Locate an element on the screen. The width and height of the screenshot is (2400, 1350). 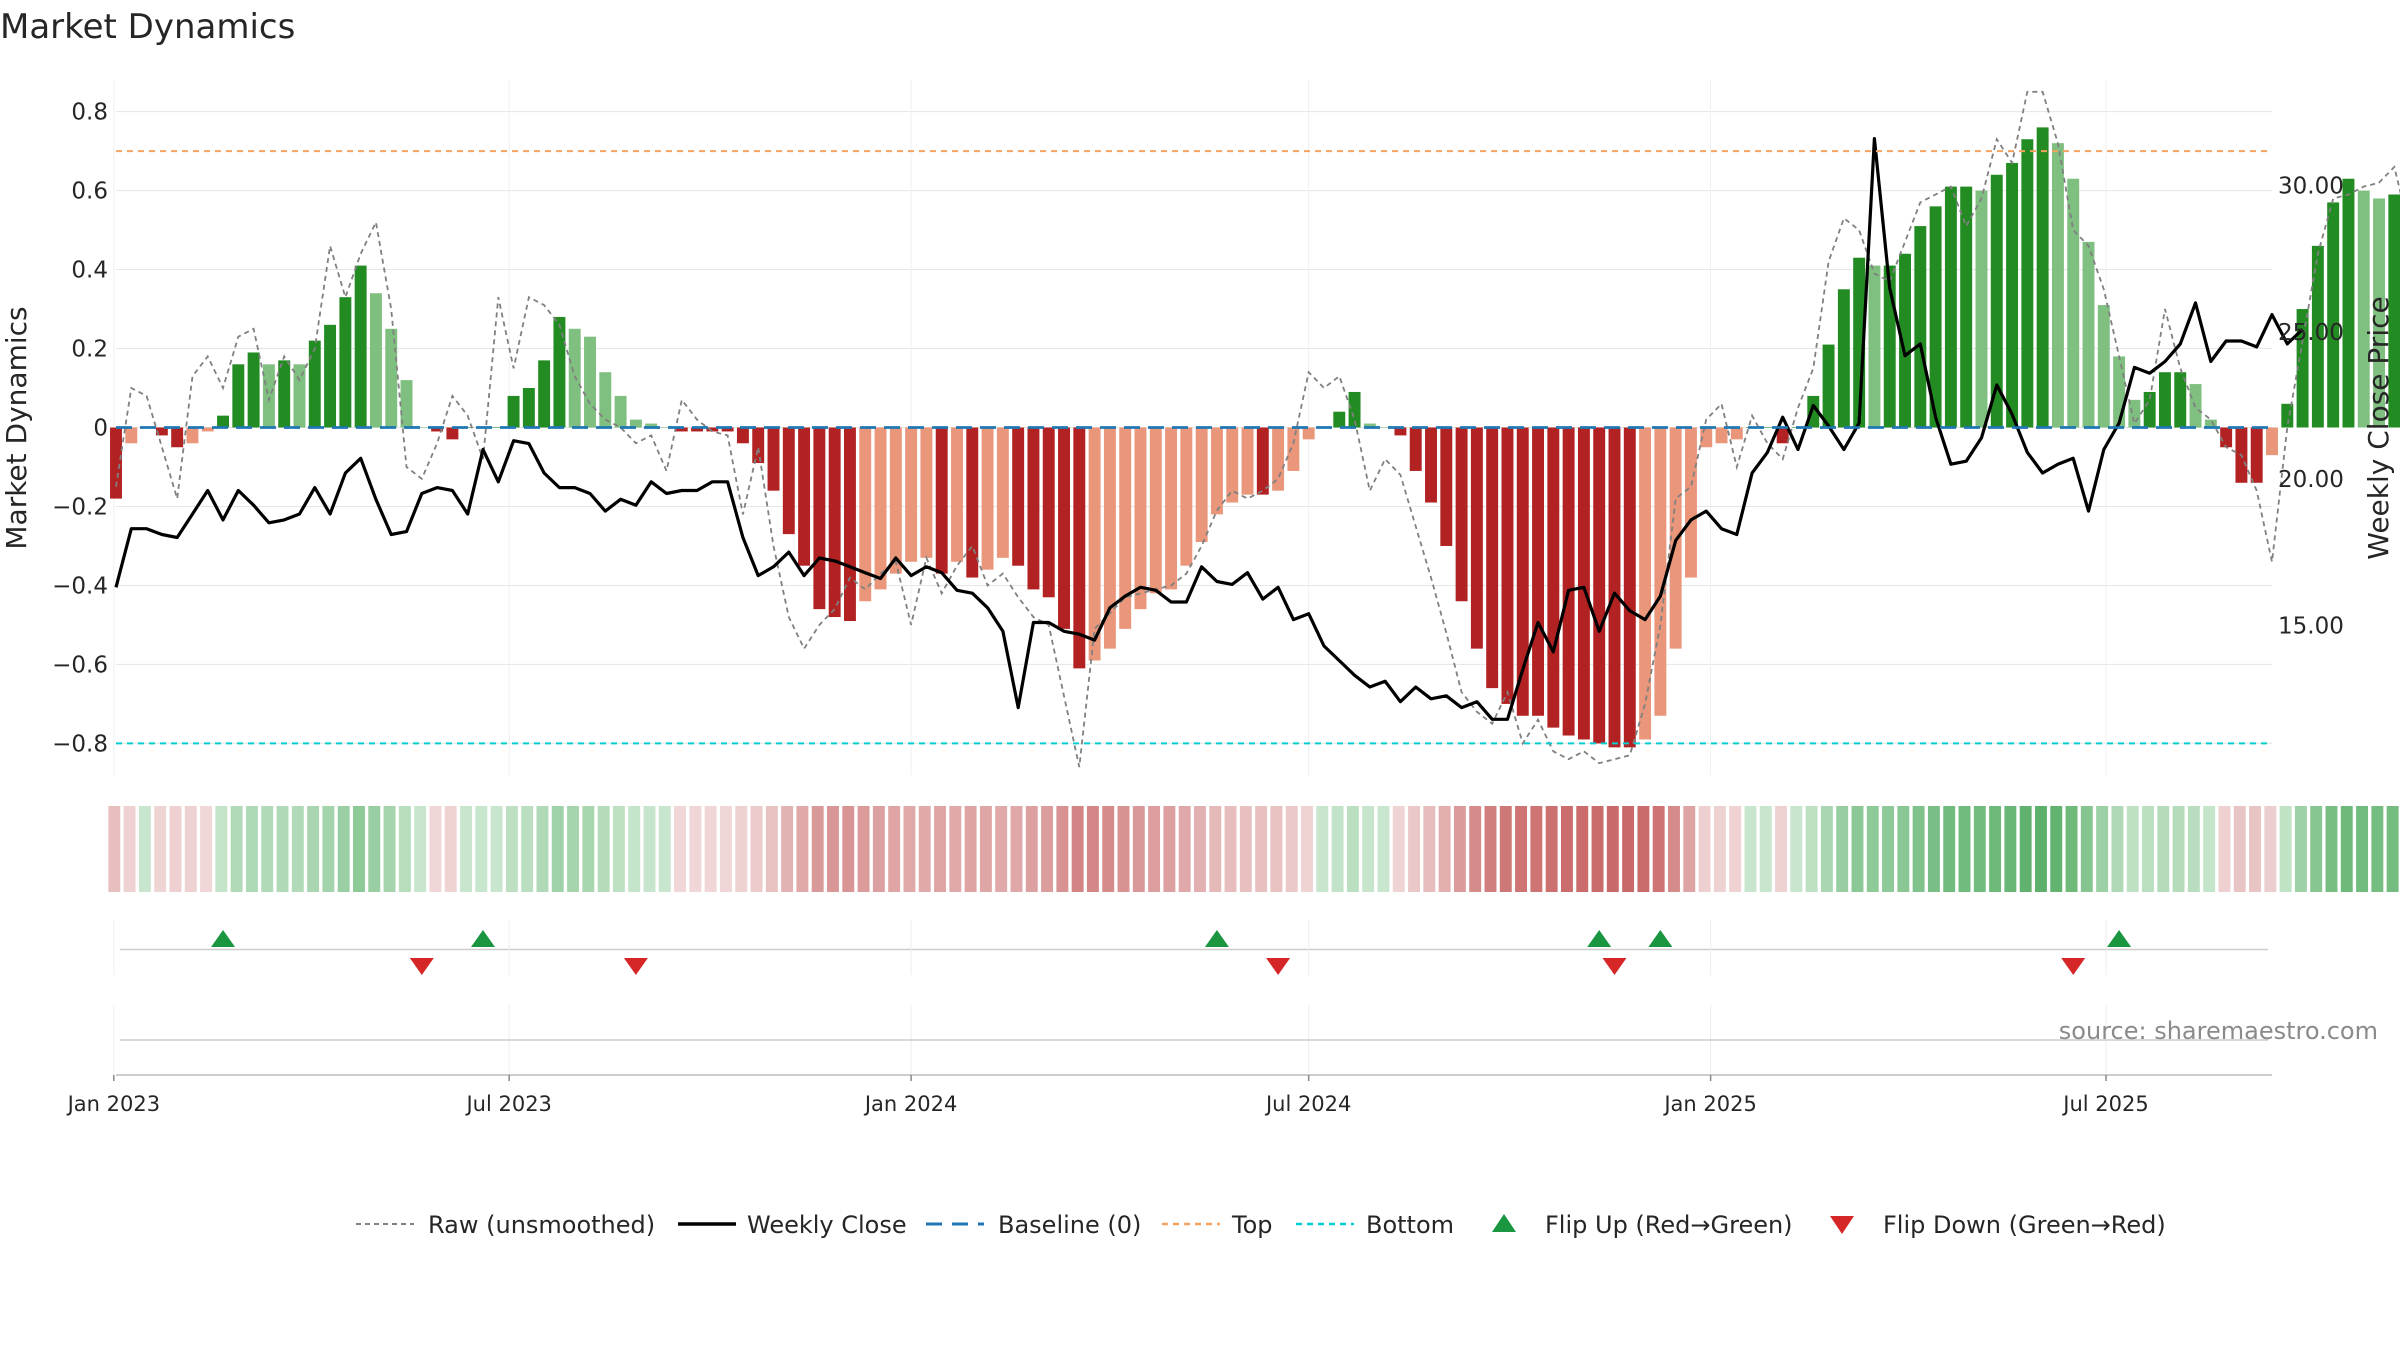
legend-label: Top is located at coordinates (1252, 1225).